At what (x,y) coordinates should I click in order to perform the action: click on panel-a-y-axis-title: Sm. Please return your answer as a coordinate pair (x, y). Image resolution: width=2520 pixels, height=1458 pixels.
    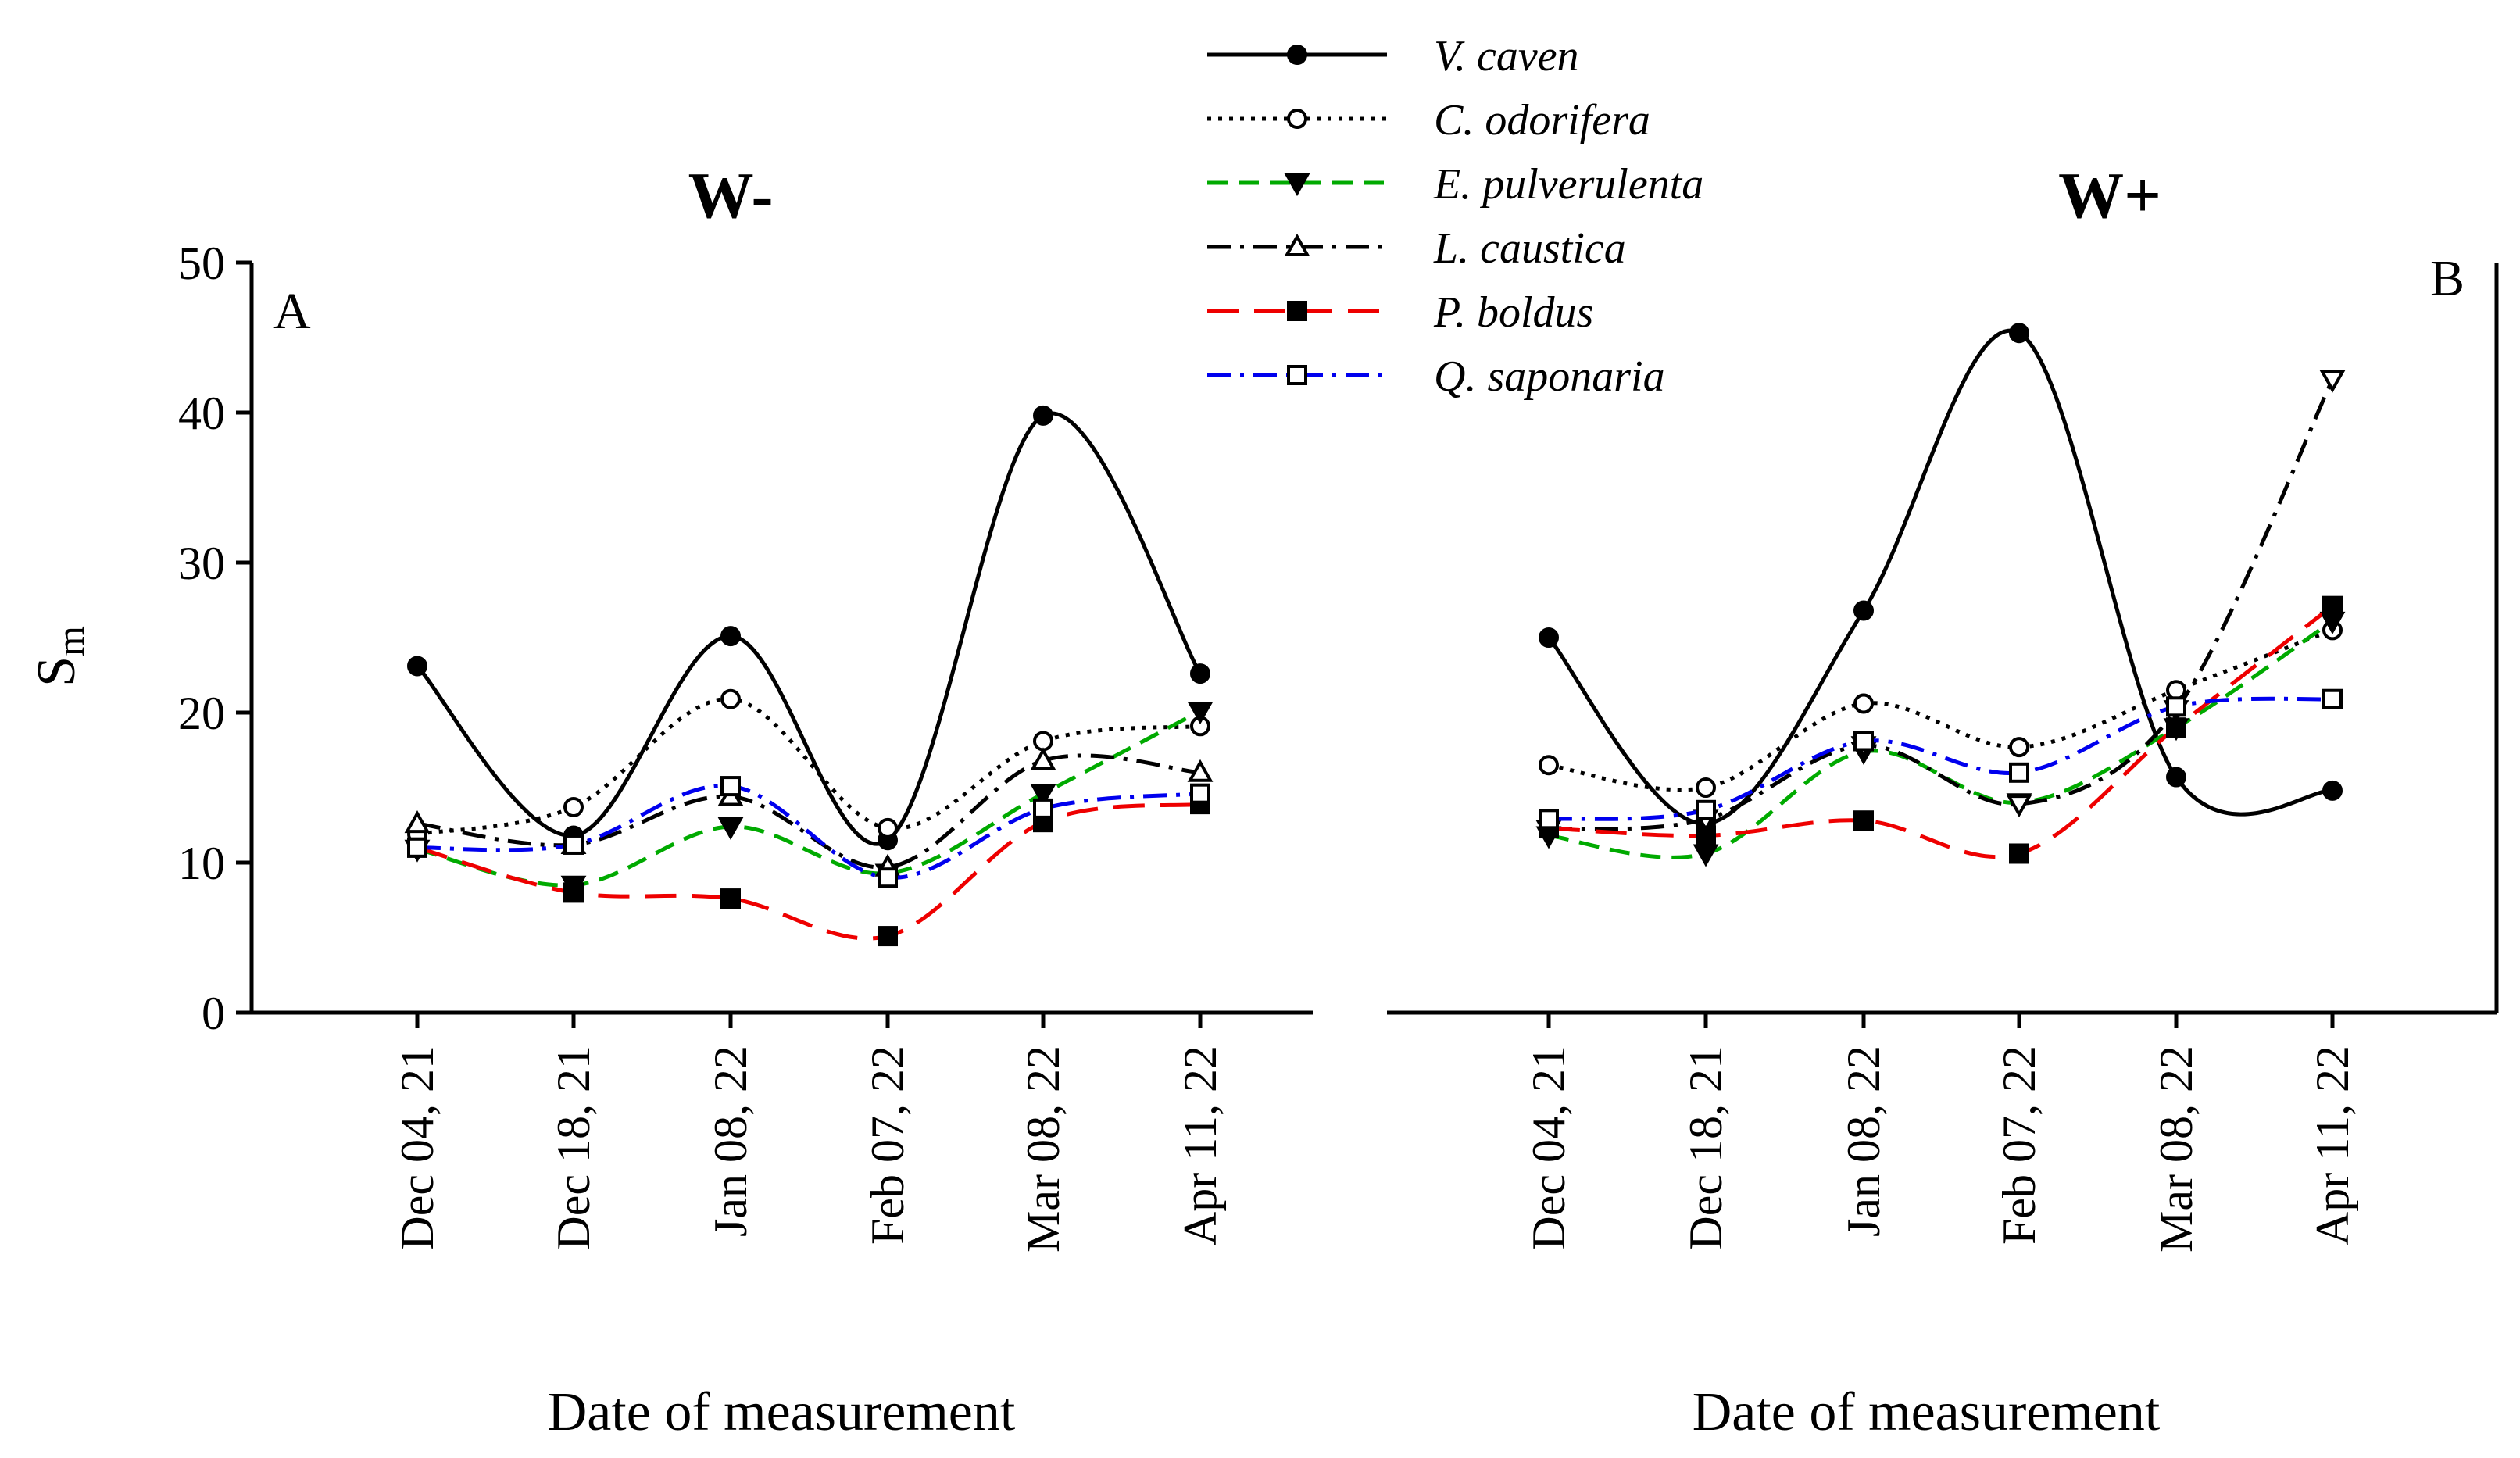
    Looking at the image, I should click on (59, 656).